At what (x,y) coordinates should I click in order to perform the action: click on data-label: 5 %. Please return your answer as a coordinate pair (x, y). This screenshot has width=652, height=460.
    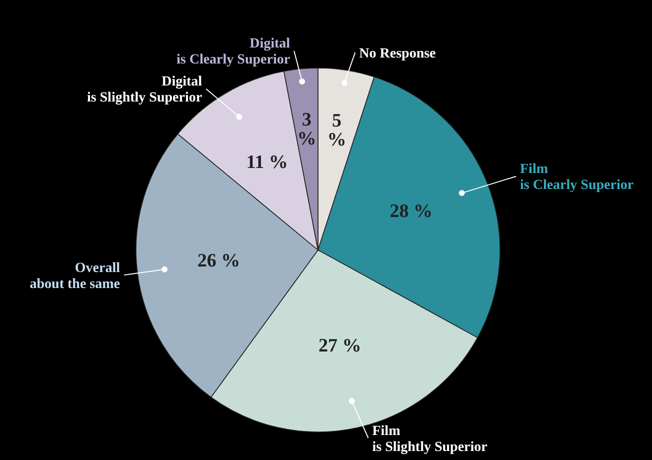
    Looking at the image, I should click on (336, 130).